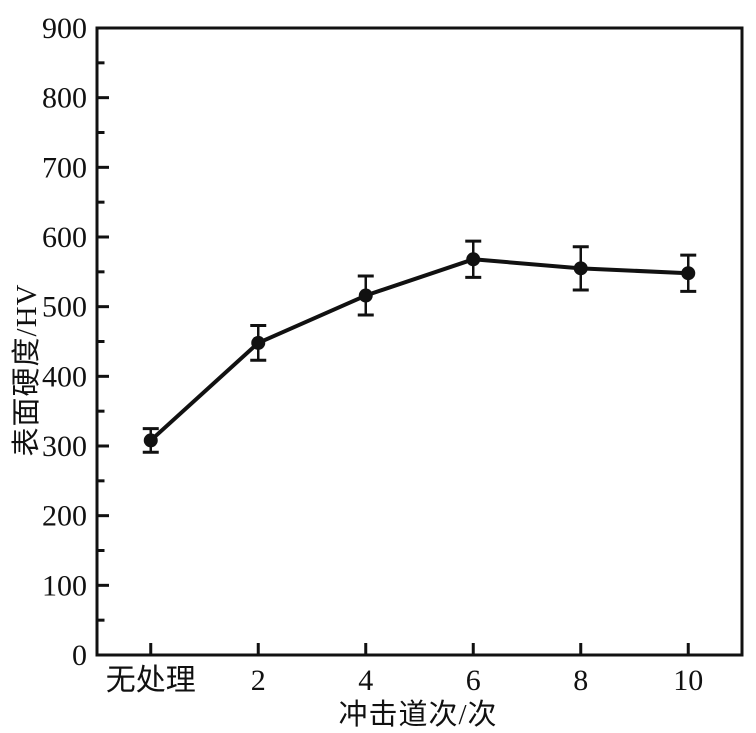 The width and height of the screenshot is (756, 733). Describe the element at coordinates (64, 167) in the screenshot. I see `y-tick-label: 700` at that location.